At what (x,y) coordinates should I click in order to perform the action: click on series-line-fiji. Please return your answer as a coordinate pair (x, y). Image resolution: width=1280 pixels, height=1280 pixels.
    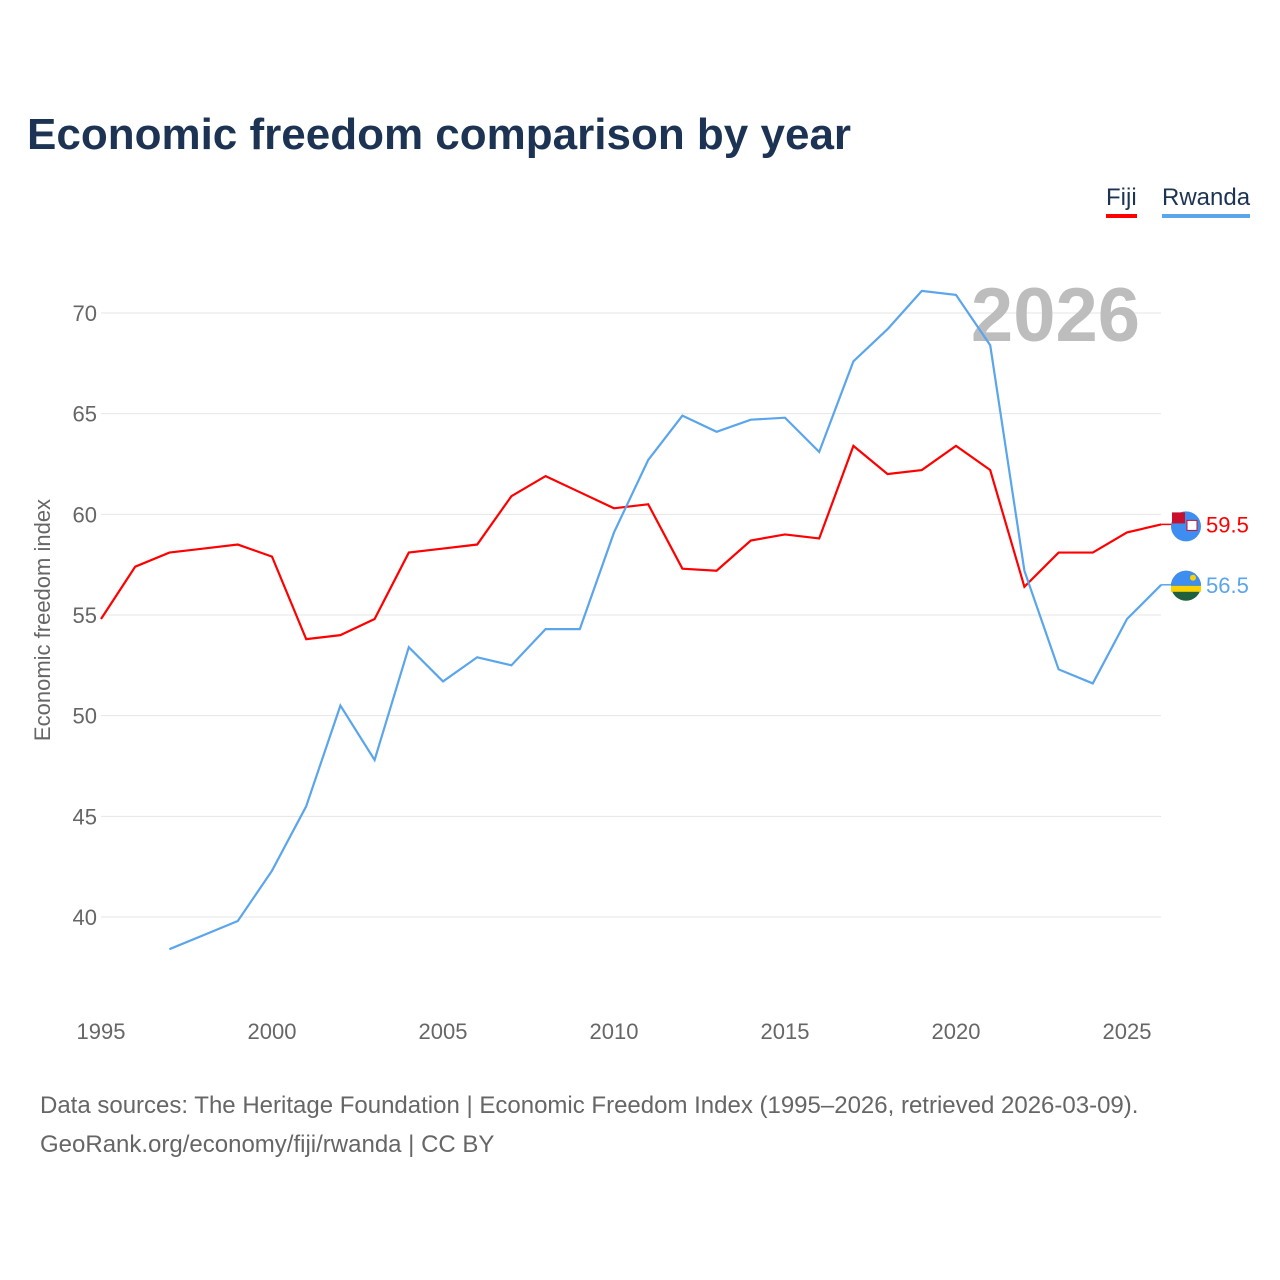
    Looking at the image, I should click on (631, 542).